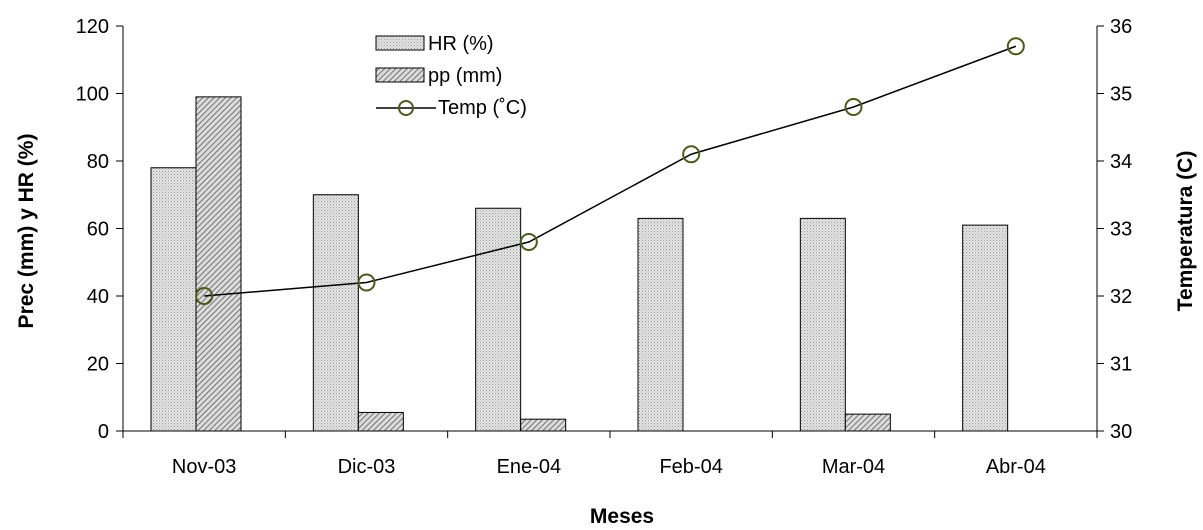 Image resolution: width=1203 pixels, height=530 pixels. Describe the element at coordinates (92, 27) in the screenshot. I see `y-tick-label-left: 120` at that location.